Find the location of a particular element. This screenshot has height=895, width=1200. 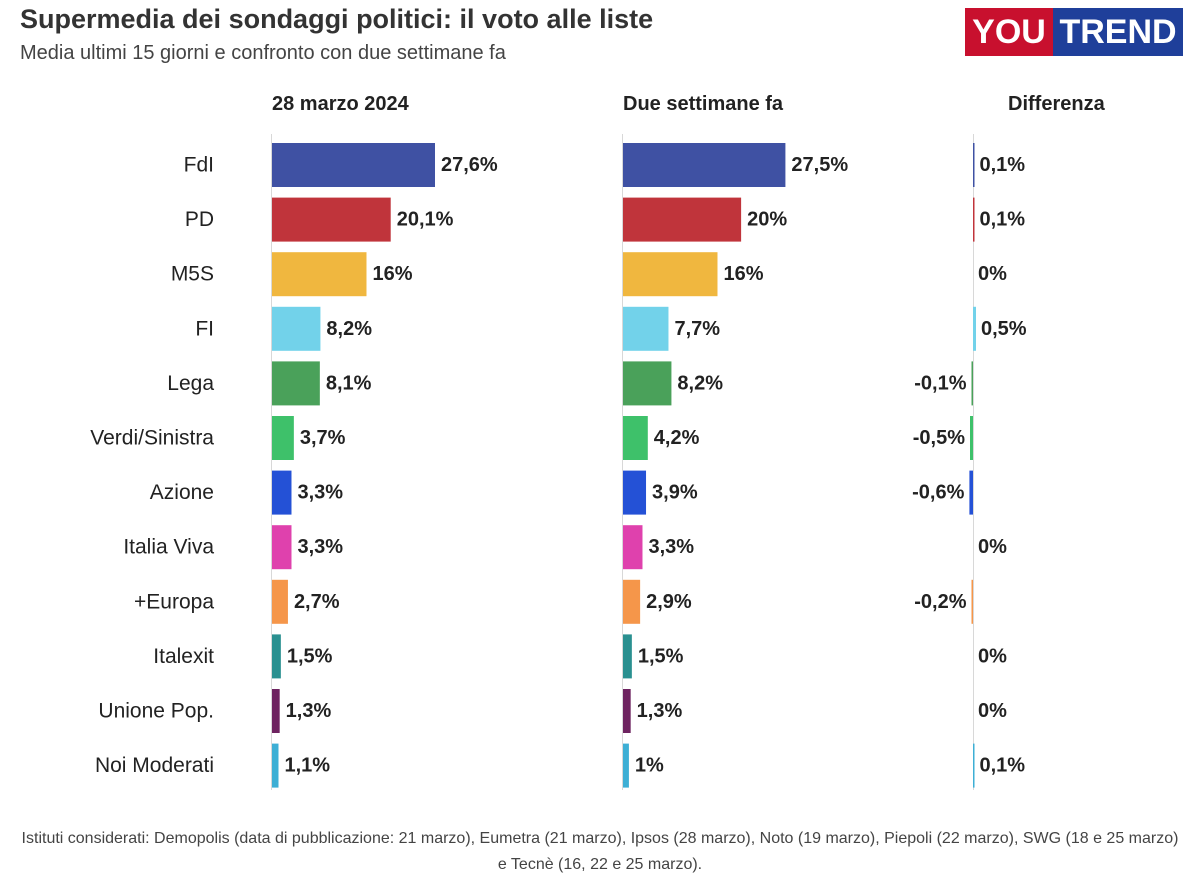

value-label-previous: 1% is located at coordinates (649, 766).